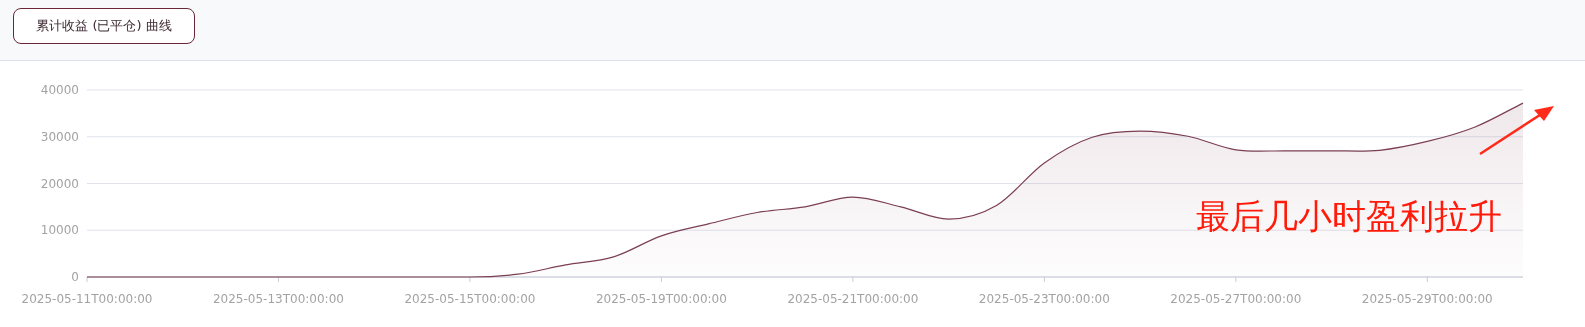  What do you see at coordinates (278, 299) in the screenshot?
I see `x-tick-label: 2025-05-13T00:00:00` at bounding box center [278, 299].